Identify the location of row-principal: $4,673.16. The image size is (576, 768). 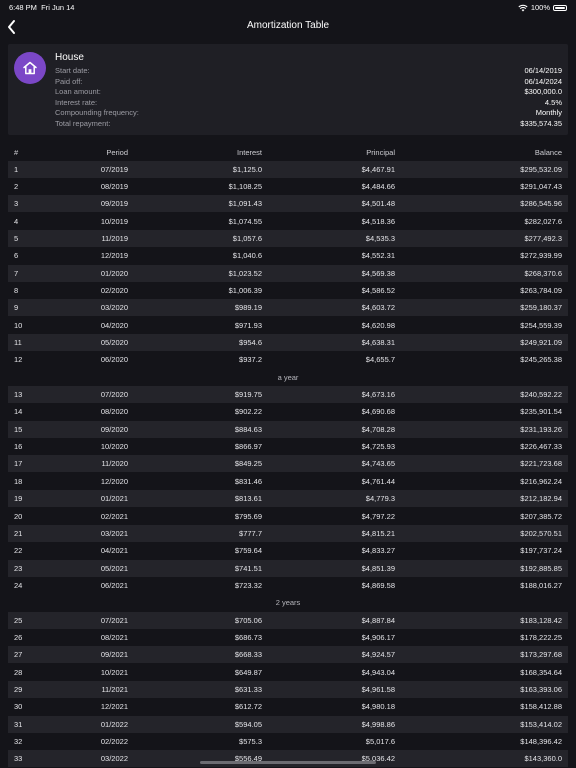
(378, 395).